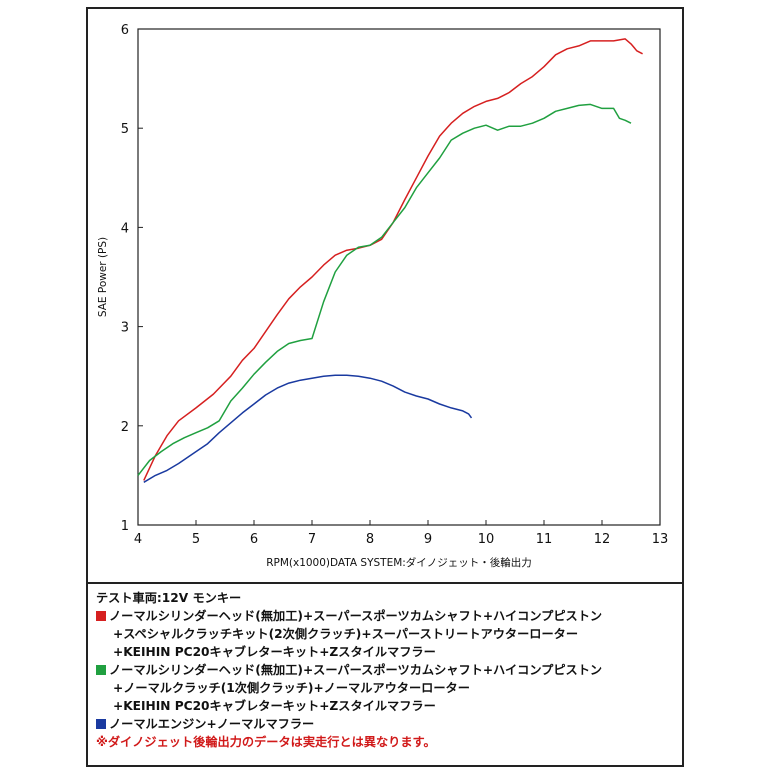 The height and width of the screenshot is (770, 770). I want to click on legend-green-line2: +ノーマルクラッチ(1次側クラッチ)+ノーマルアウターローター, so click(291, 688).